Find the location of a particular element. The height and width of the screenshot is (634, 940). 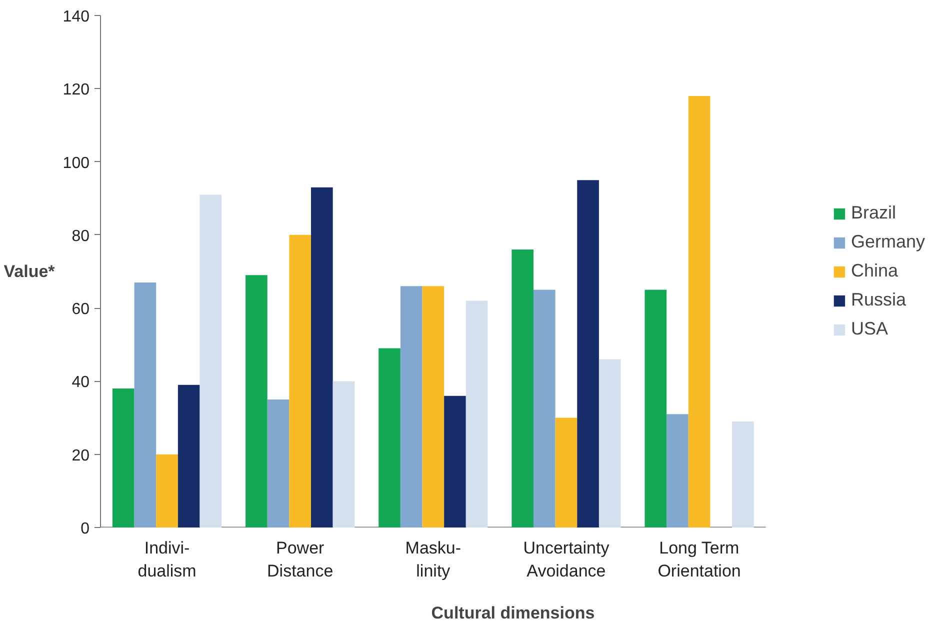

y-axis-title: Value* is located at coordinates (30, 271).